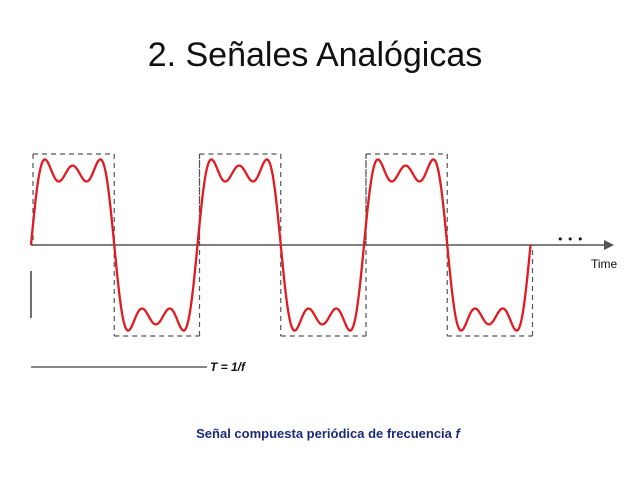 This screenshot has width=638, height=479. I want to click on time-axis-label: Time, so click(604, 264).